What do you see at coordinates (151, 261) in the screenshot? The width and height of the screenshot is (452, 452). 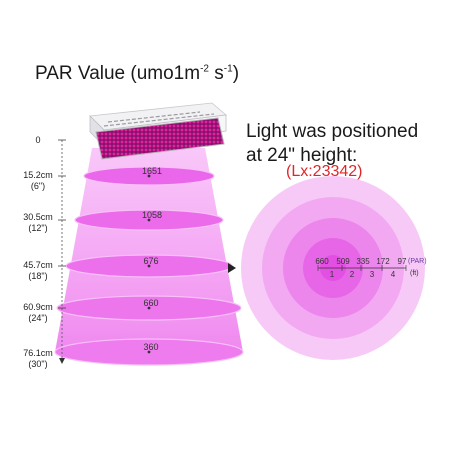 I see `par-value: 676` at bounding box center [151, 261].